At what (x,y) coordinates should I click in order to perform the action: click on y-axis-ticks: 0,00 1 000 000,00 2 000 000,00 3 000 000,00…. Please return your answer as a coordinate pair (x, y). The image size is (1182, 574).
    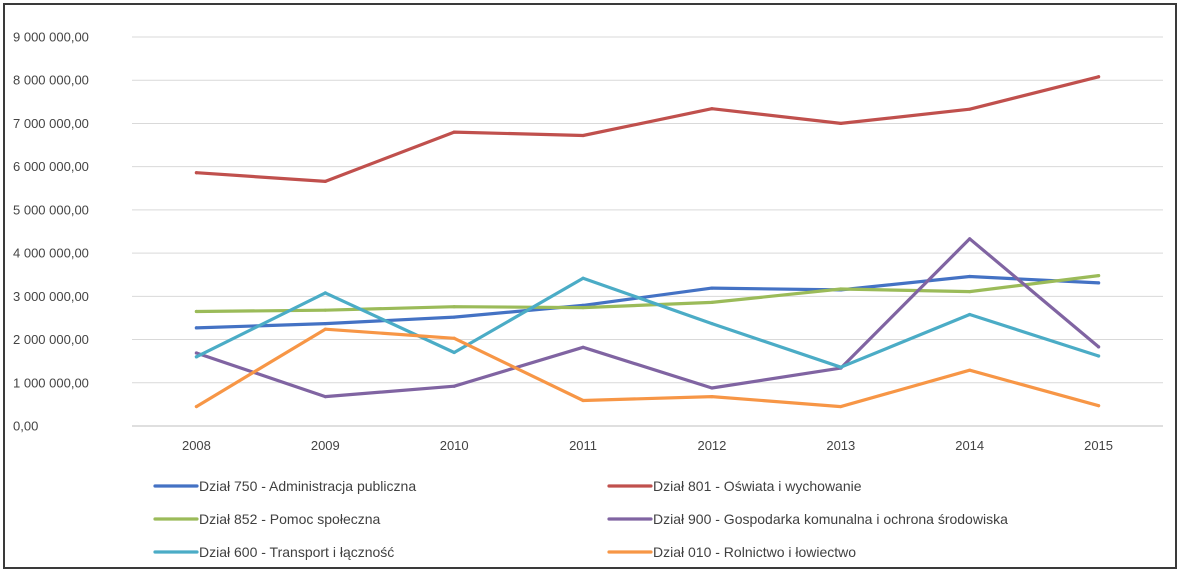
    Looking at the image, I should click on (51, 232).